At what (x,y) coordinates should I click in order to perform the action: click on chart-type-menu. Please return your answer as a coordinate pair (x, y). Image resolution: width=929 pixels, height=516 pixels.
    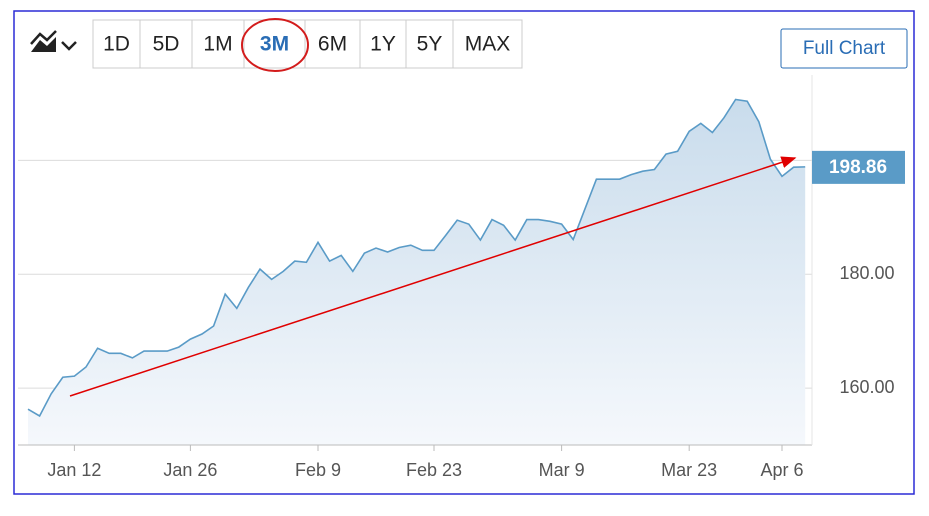
    Looking at the image, I should click on (53, 41).